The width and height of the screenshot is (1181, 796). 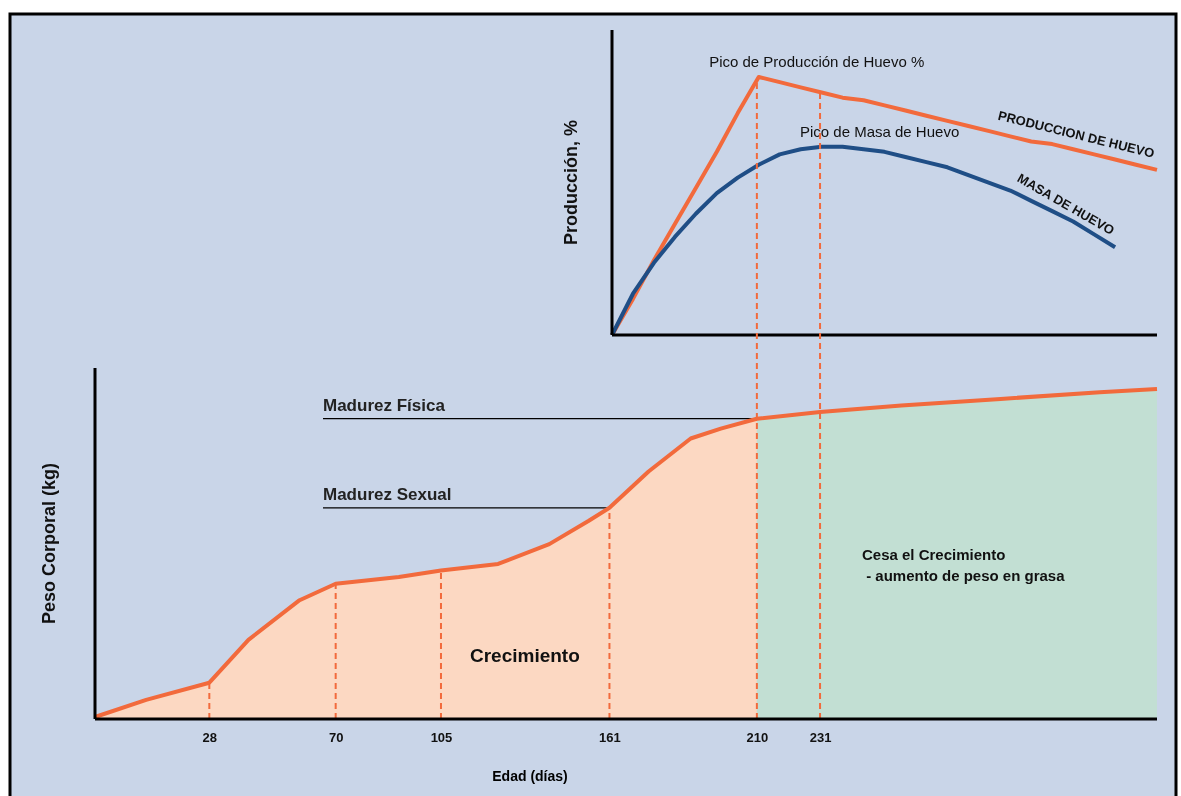 I want to click on x-tick-label: 210, so click(x=757, y=738).